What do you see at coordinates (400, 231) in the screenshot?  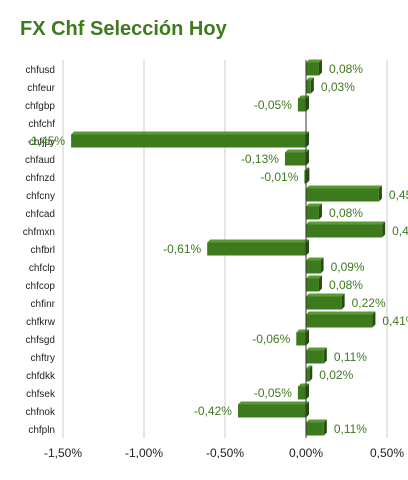 I see `data-label: 0,47%` at bounding box center [400, 231].